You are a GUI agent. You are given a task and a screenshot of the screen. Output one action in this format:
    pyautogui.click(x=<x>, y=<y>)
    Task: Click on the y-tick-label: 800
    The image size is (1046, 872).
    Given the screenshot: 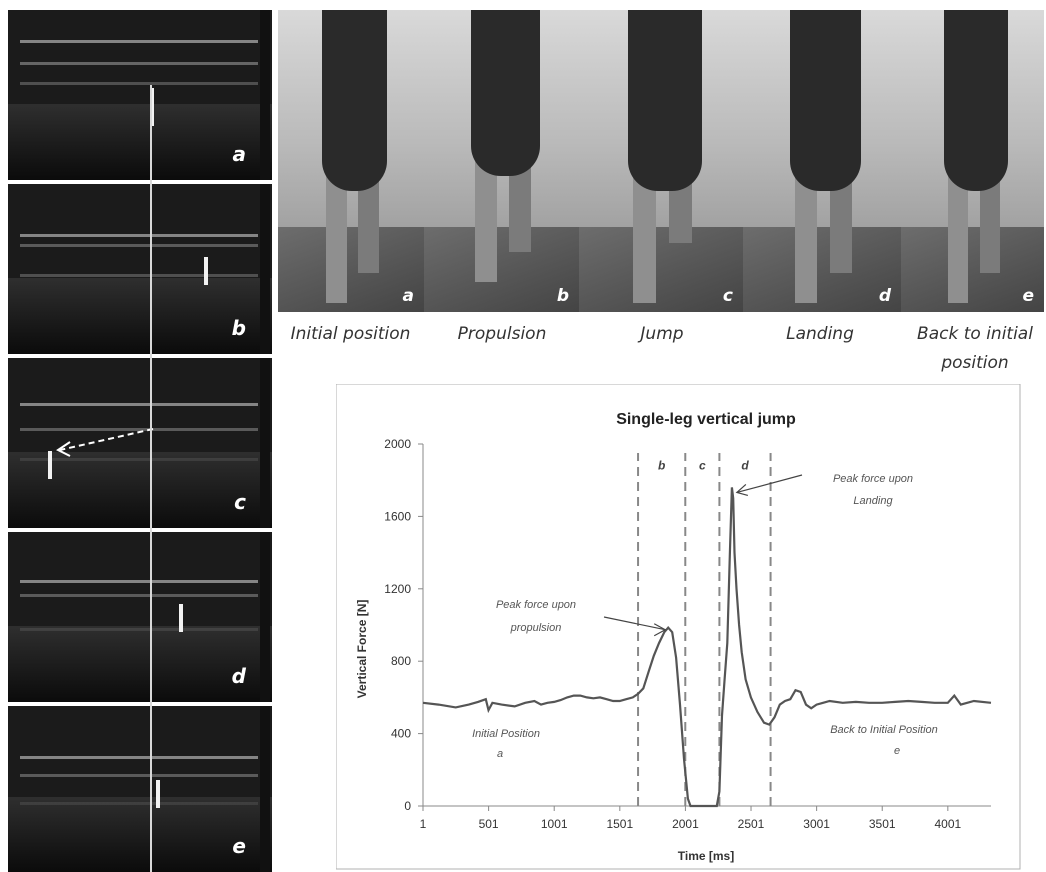 What is the action you would take?
    pyautogui.click(x=401, y=661)
    